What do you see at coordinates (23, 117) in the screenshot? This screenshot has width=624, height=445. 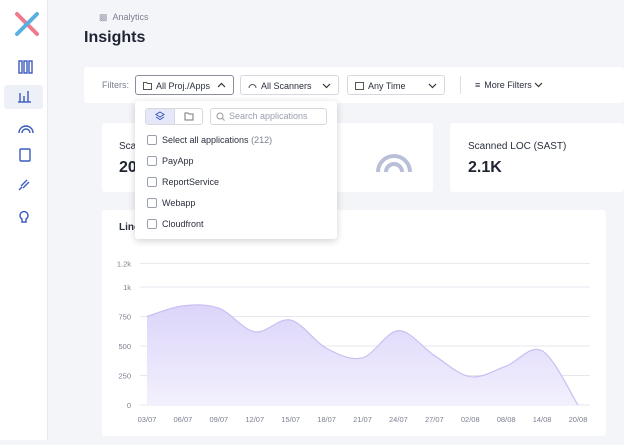 I see `sidebar-icons` at bounding box center [23, 117].